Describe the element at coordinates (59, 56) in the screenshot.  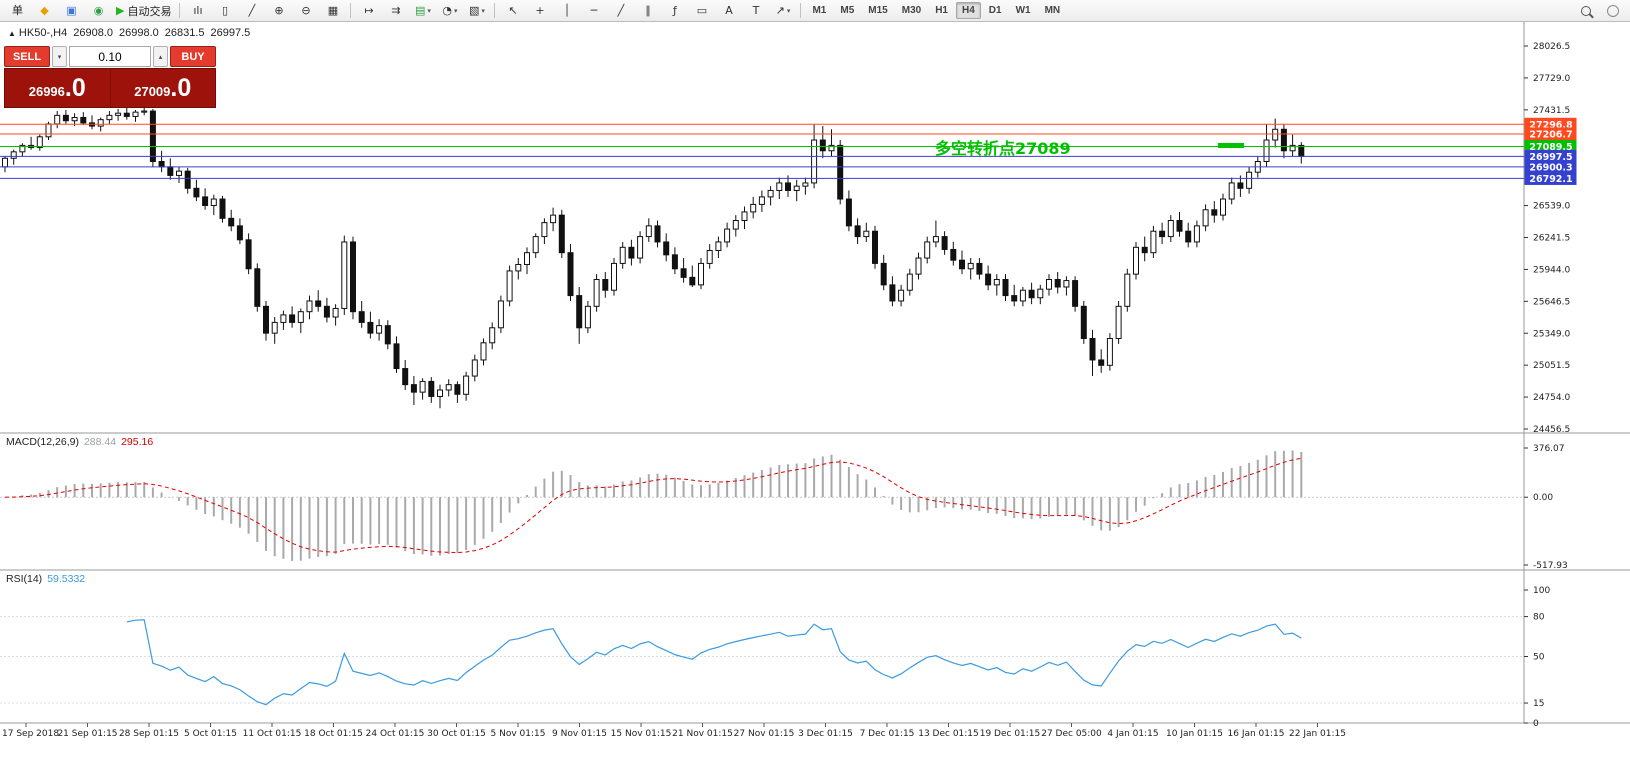
I see `order-type-dropdown: ▾` at that location.